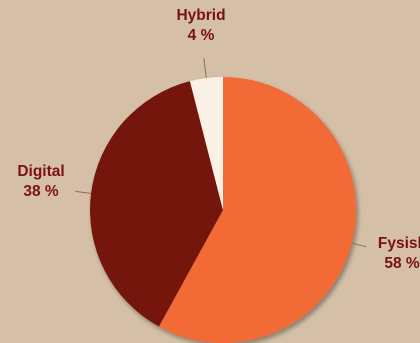 This screenshot has height=343, width=420. I want to click on leader-line-hybrid, so click(205, 68).